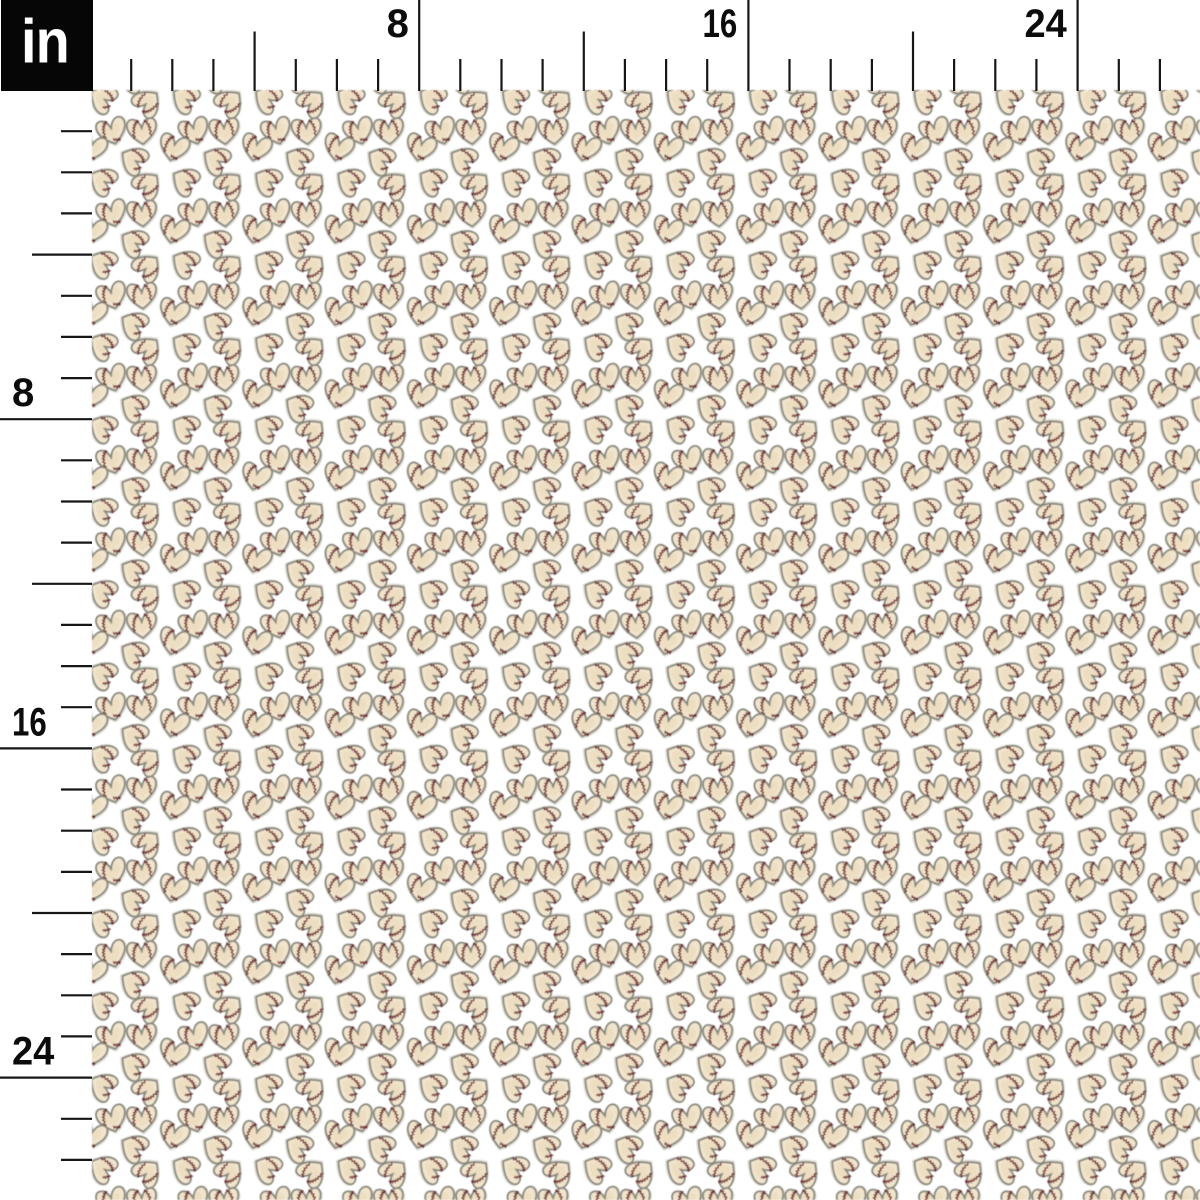 This screenshot has height=1200, width=1200. I want to click on svg-text: in, so click(45, 42).